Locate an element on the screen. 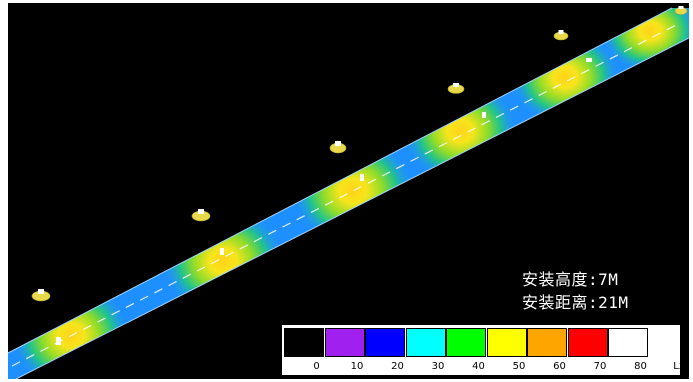 The width and height of the screenshot is (693, 382). legend-tick-label: 80 is located at coordinates (640, 366).